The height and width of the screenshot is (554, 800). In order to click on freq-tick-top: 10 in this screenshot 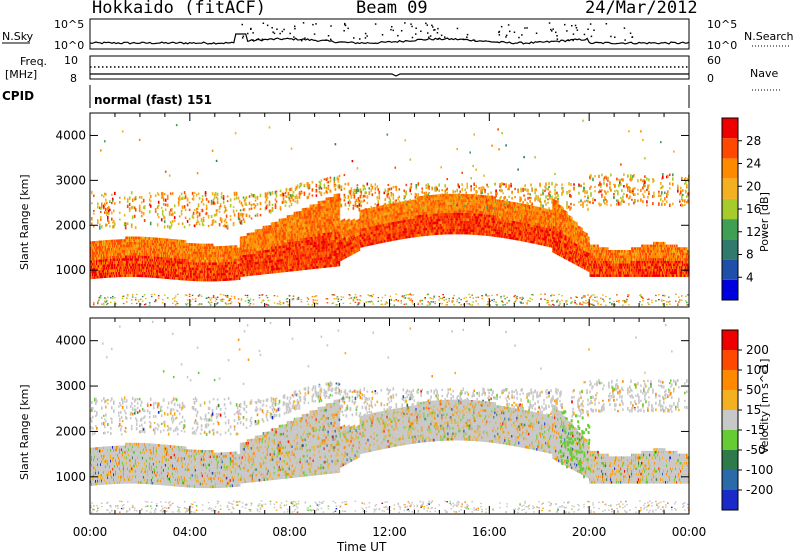, I will do `click(71, 60)`.